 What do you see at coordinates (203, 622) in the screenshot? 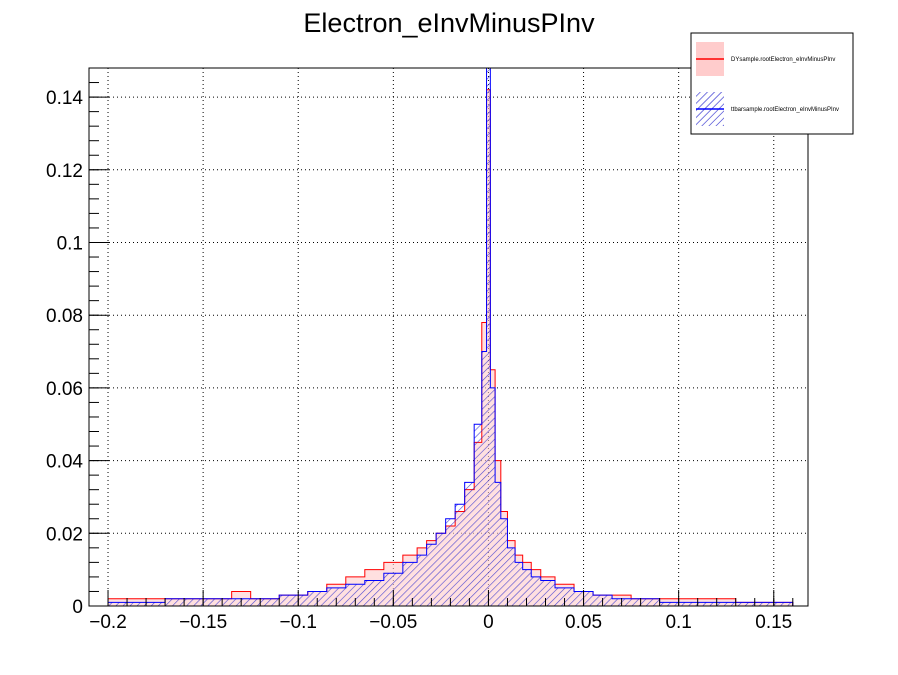
I see `x-tick-label: −0.15` at bounding box center [203, 622].